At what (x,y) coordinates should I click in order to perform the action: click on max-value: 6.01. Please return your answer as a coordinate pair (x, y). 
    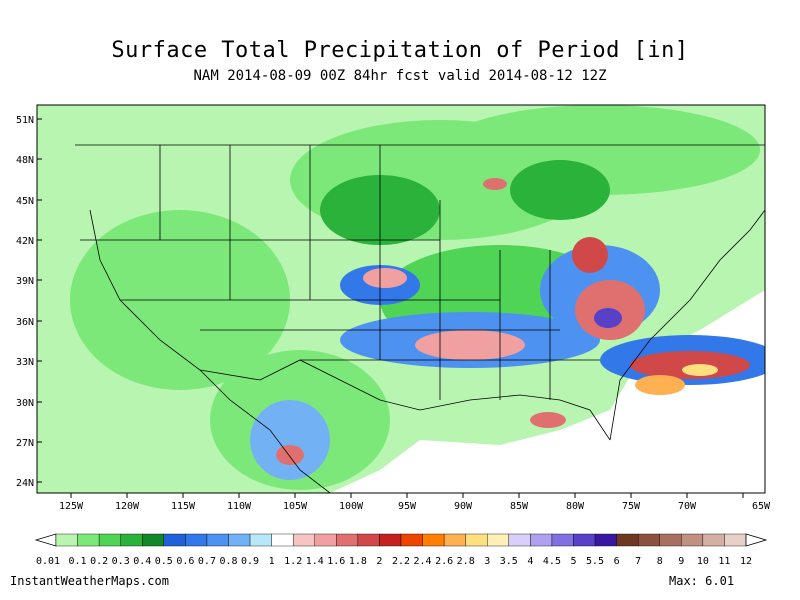
    Looking at the image, I should click on (720, 581).